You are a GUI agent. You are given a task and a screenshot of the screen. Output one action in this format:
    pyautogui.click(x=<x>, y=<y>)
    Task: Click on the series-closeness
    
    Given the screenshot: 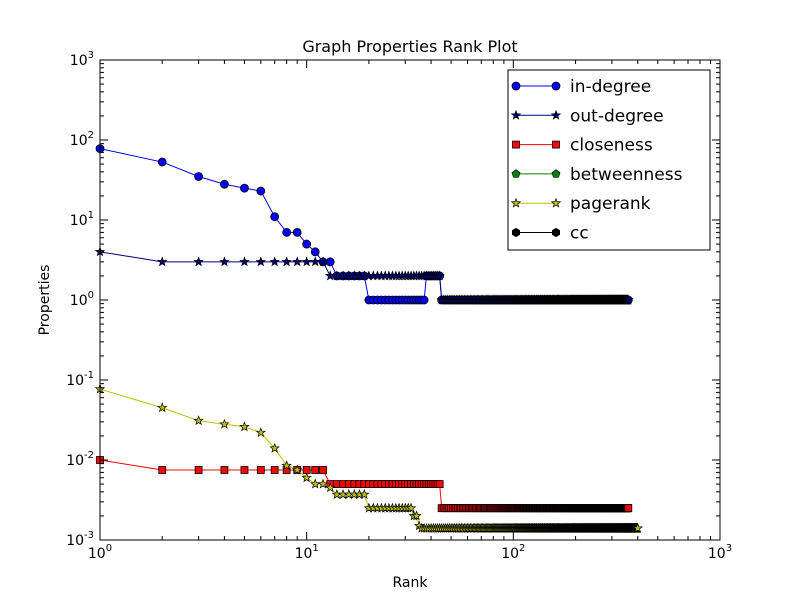 What is the action you would take?
    pyautogui.click(x=364, y=484)
    